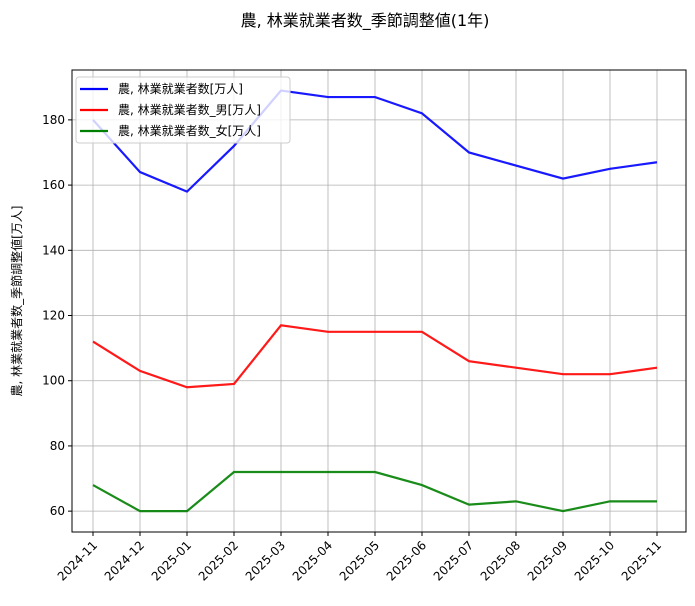 This screenshot has height=606, width=695. Describe the element at coordinates (171, 560) in the screenshot. I see `x-tick-label: 2025-01` at that location.